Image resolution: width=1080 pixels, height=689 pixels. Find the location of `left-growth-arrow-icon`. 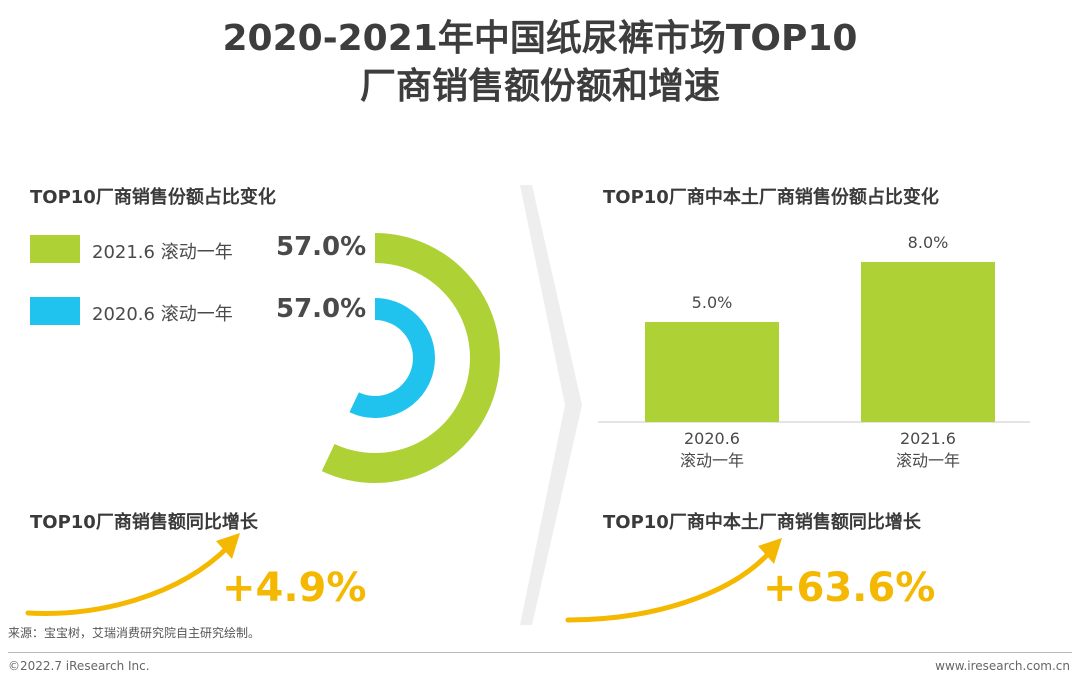

left-growth-arrow-icon is located at coordinates (132, 574).